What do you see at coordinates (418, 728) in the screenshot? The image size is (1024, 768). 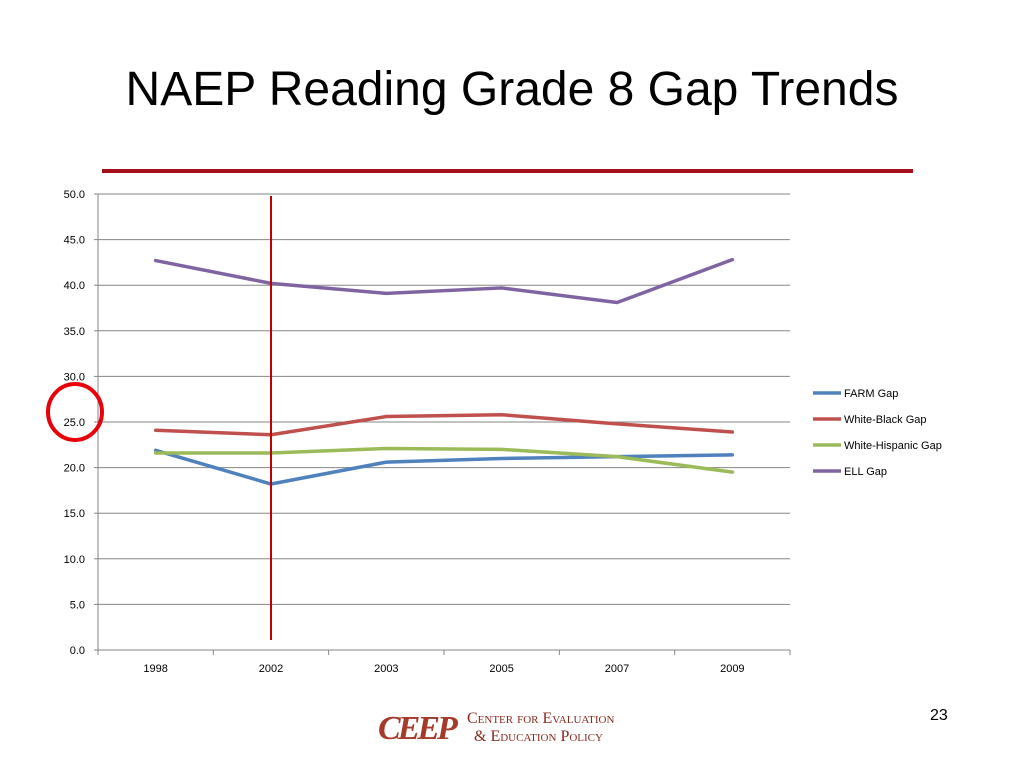 I see `ceep-logo-mark: CEEP` at bounding box center [418, 728].